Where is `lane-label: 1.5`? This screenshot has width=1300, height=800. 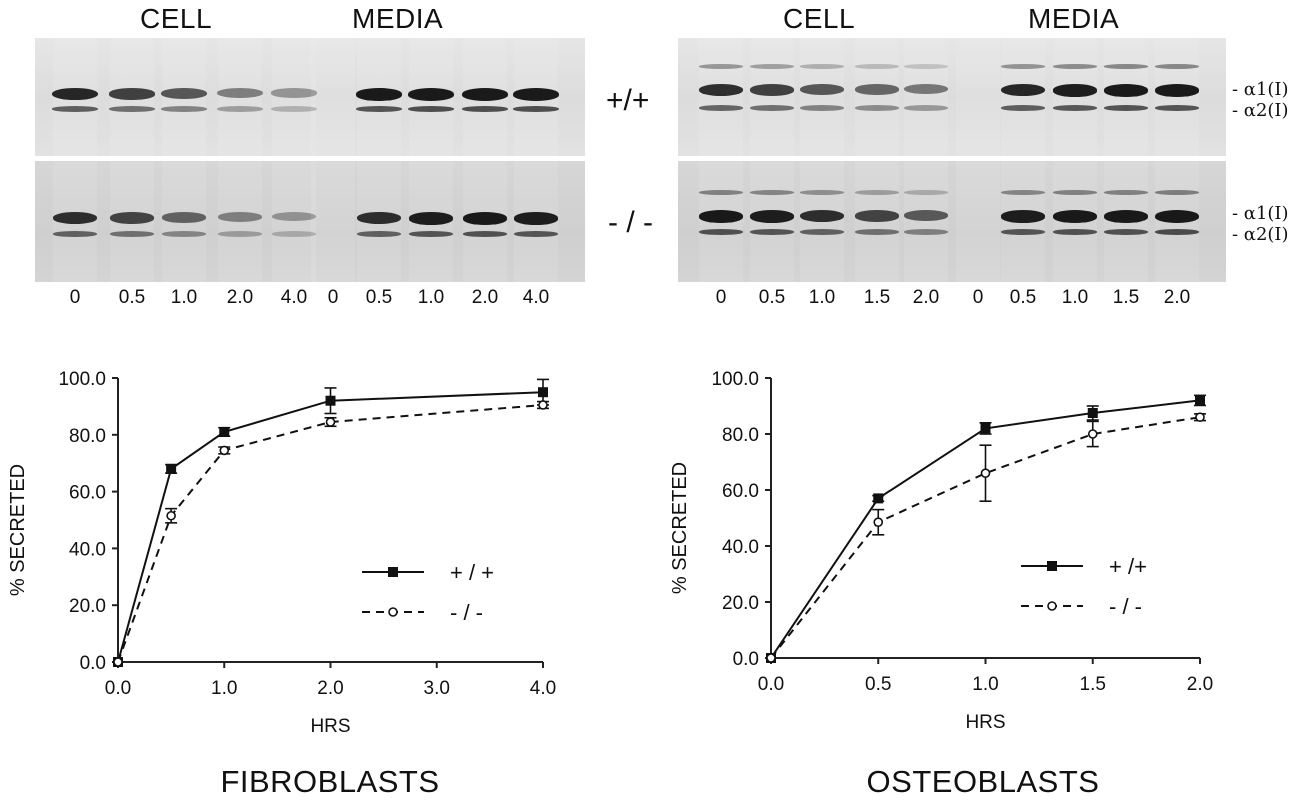
lane-label: 1.5 is located at coordinates (877, 297).